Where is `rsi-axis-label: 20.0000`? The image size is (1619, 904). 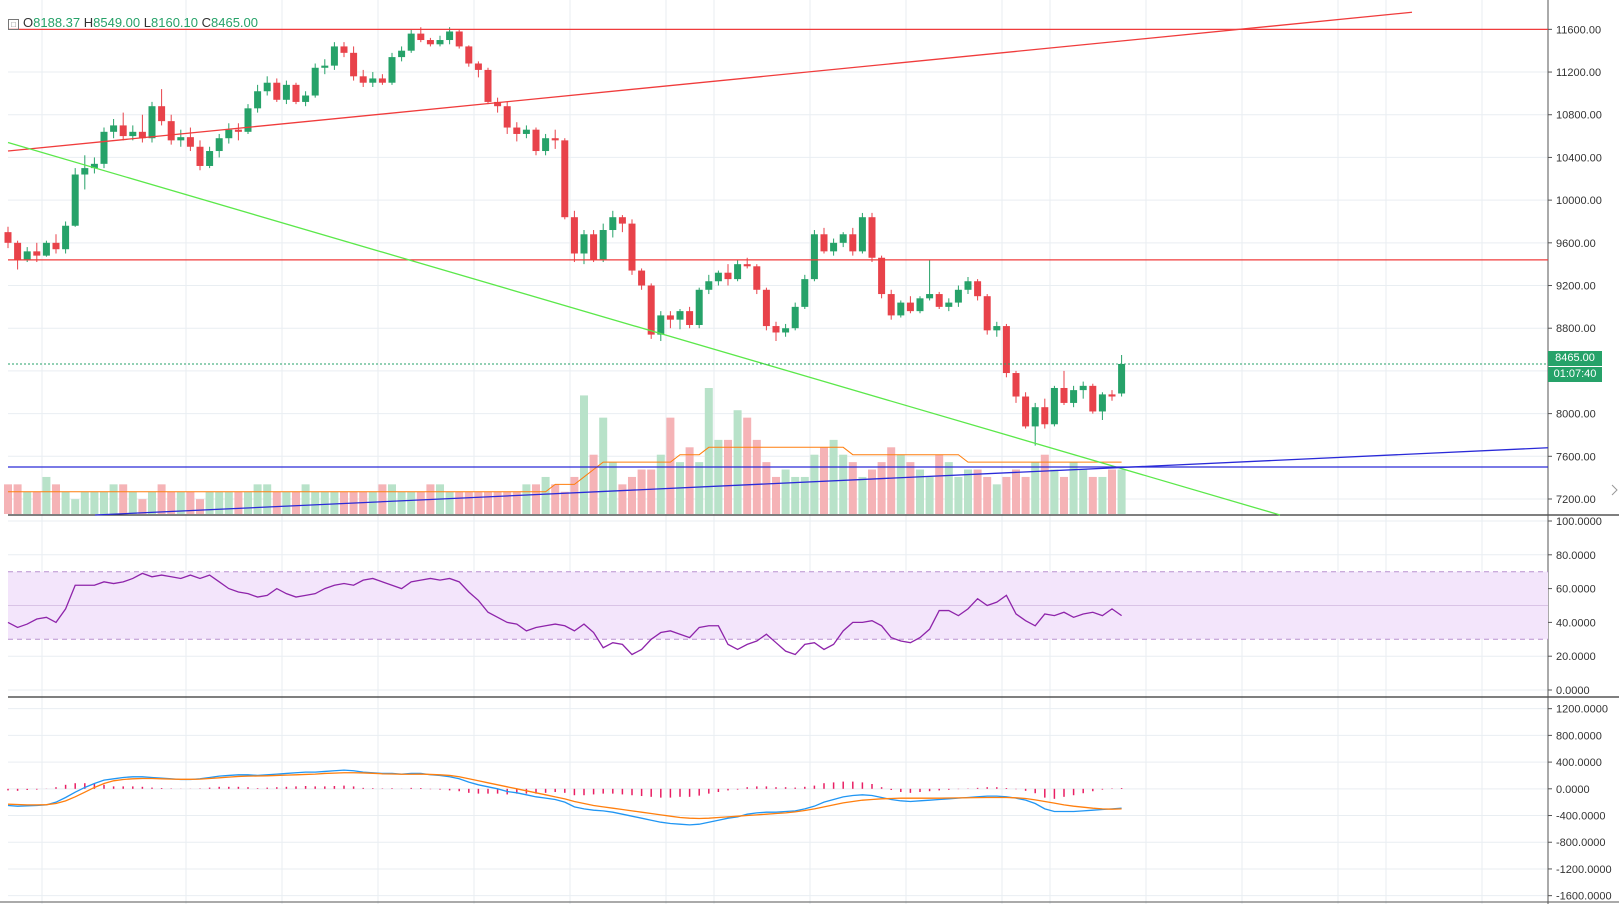
rsi-axis-label: 20.0000 is located at coordinates (1576, 657).